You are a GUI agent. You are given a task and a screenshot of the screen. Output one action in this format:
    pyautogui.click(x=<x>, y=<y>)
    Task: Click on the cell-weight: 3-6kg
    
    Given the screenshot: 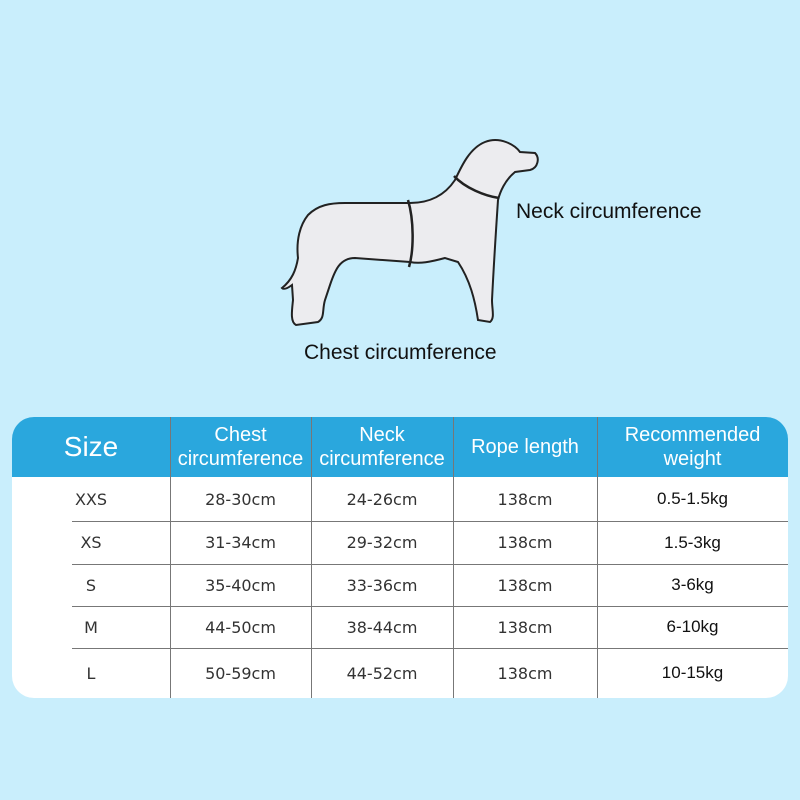 What is the action you would take?
    pyautogui.click(x=692, y=584)
    